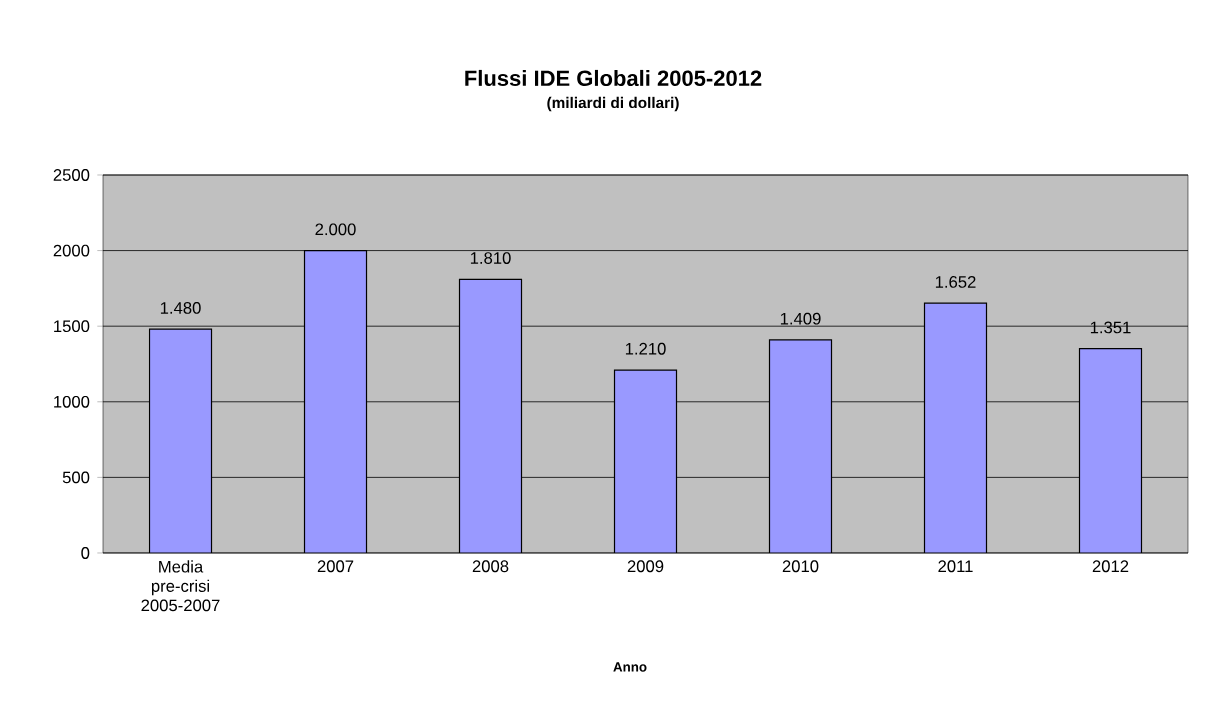  Describe the element at coordinates (955, 282) in the screenshot. I see `data-label: 1.652` at that location.